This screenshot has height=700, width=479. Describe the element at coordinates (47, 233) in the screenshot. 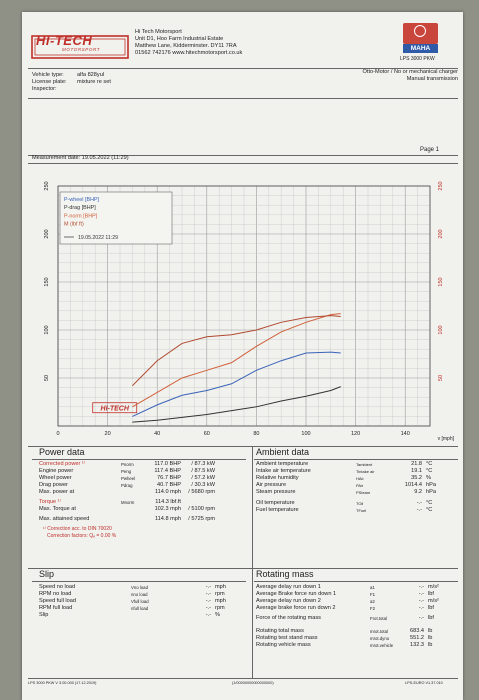

I see `left-tick-label: 200` at that location.